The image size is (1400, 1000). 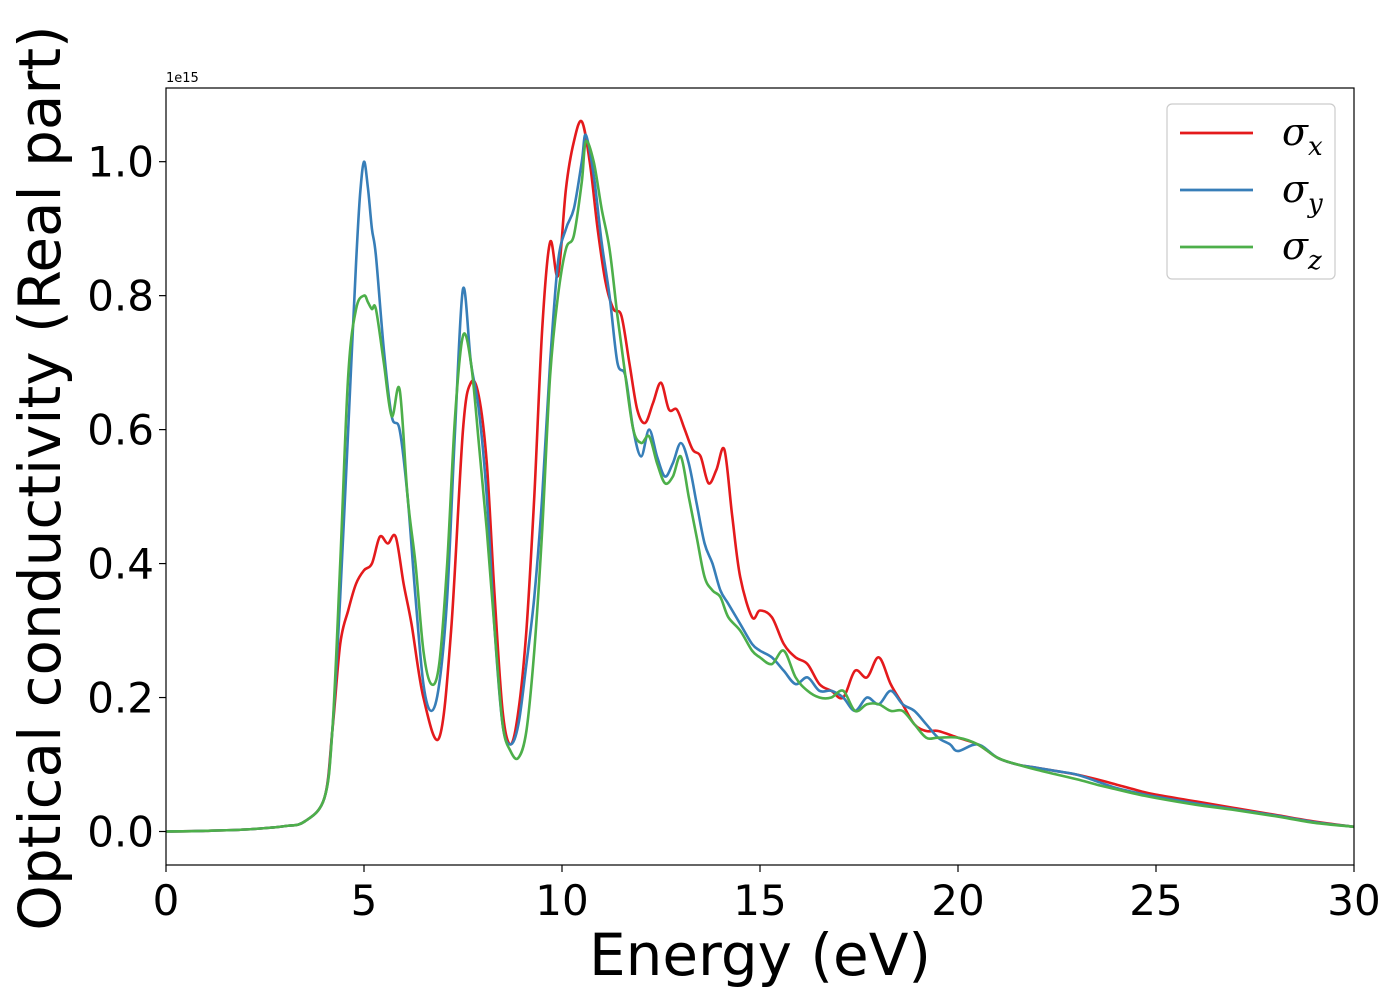 I want to click on legend-label-z: σz, so click(x=1302, y=250).